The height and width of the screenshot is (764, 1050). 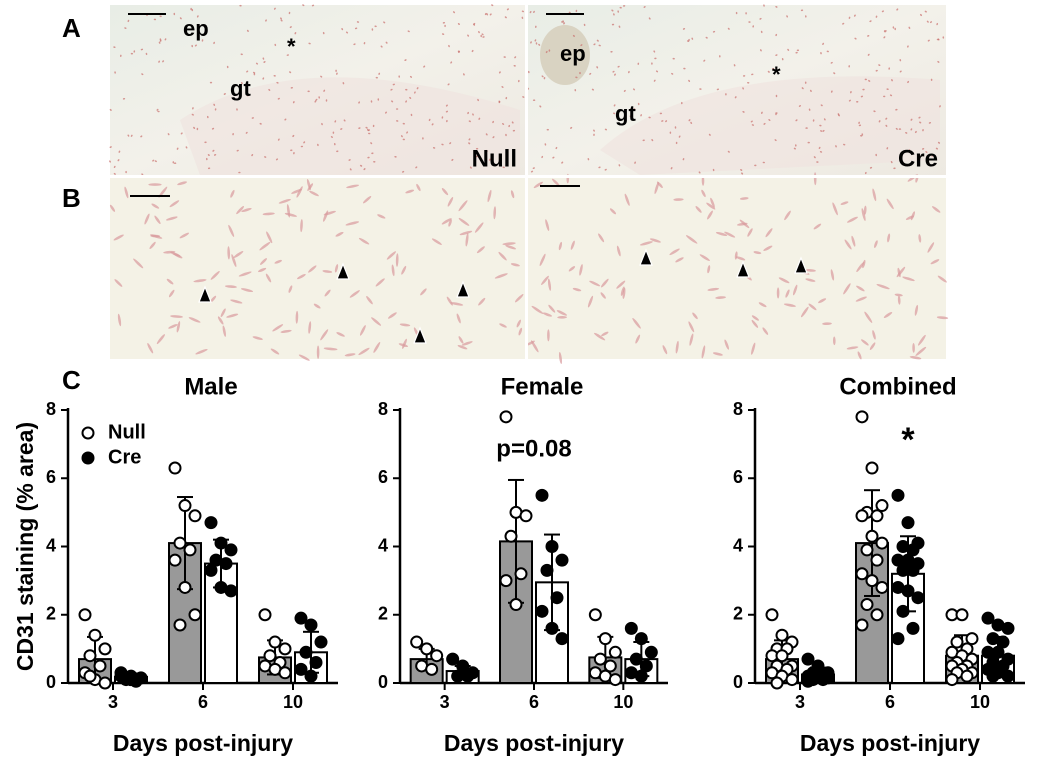 I want to click on y-tick-label: 4, so click(x=383, y=545).